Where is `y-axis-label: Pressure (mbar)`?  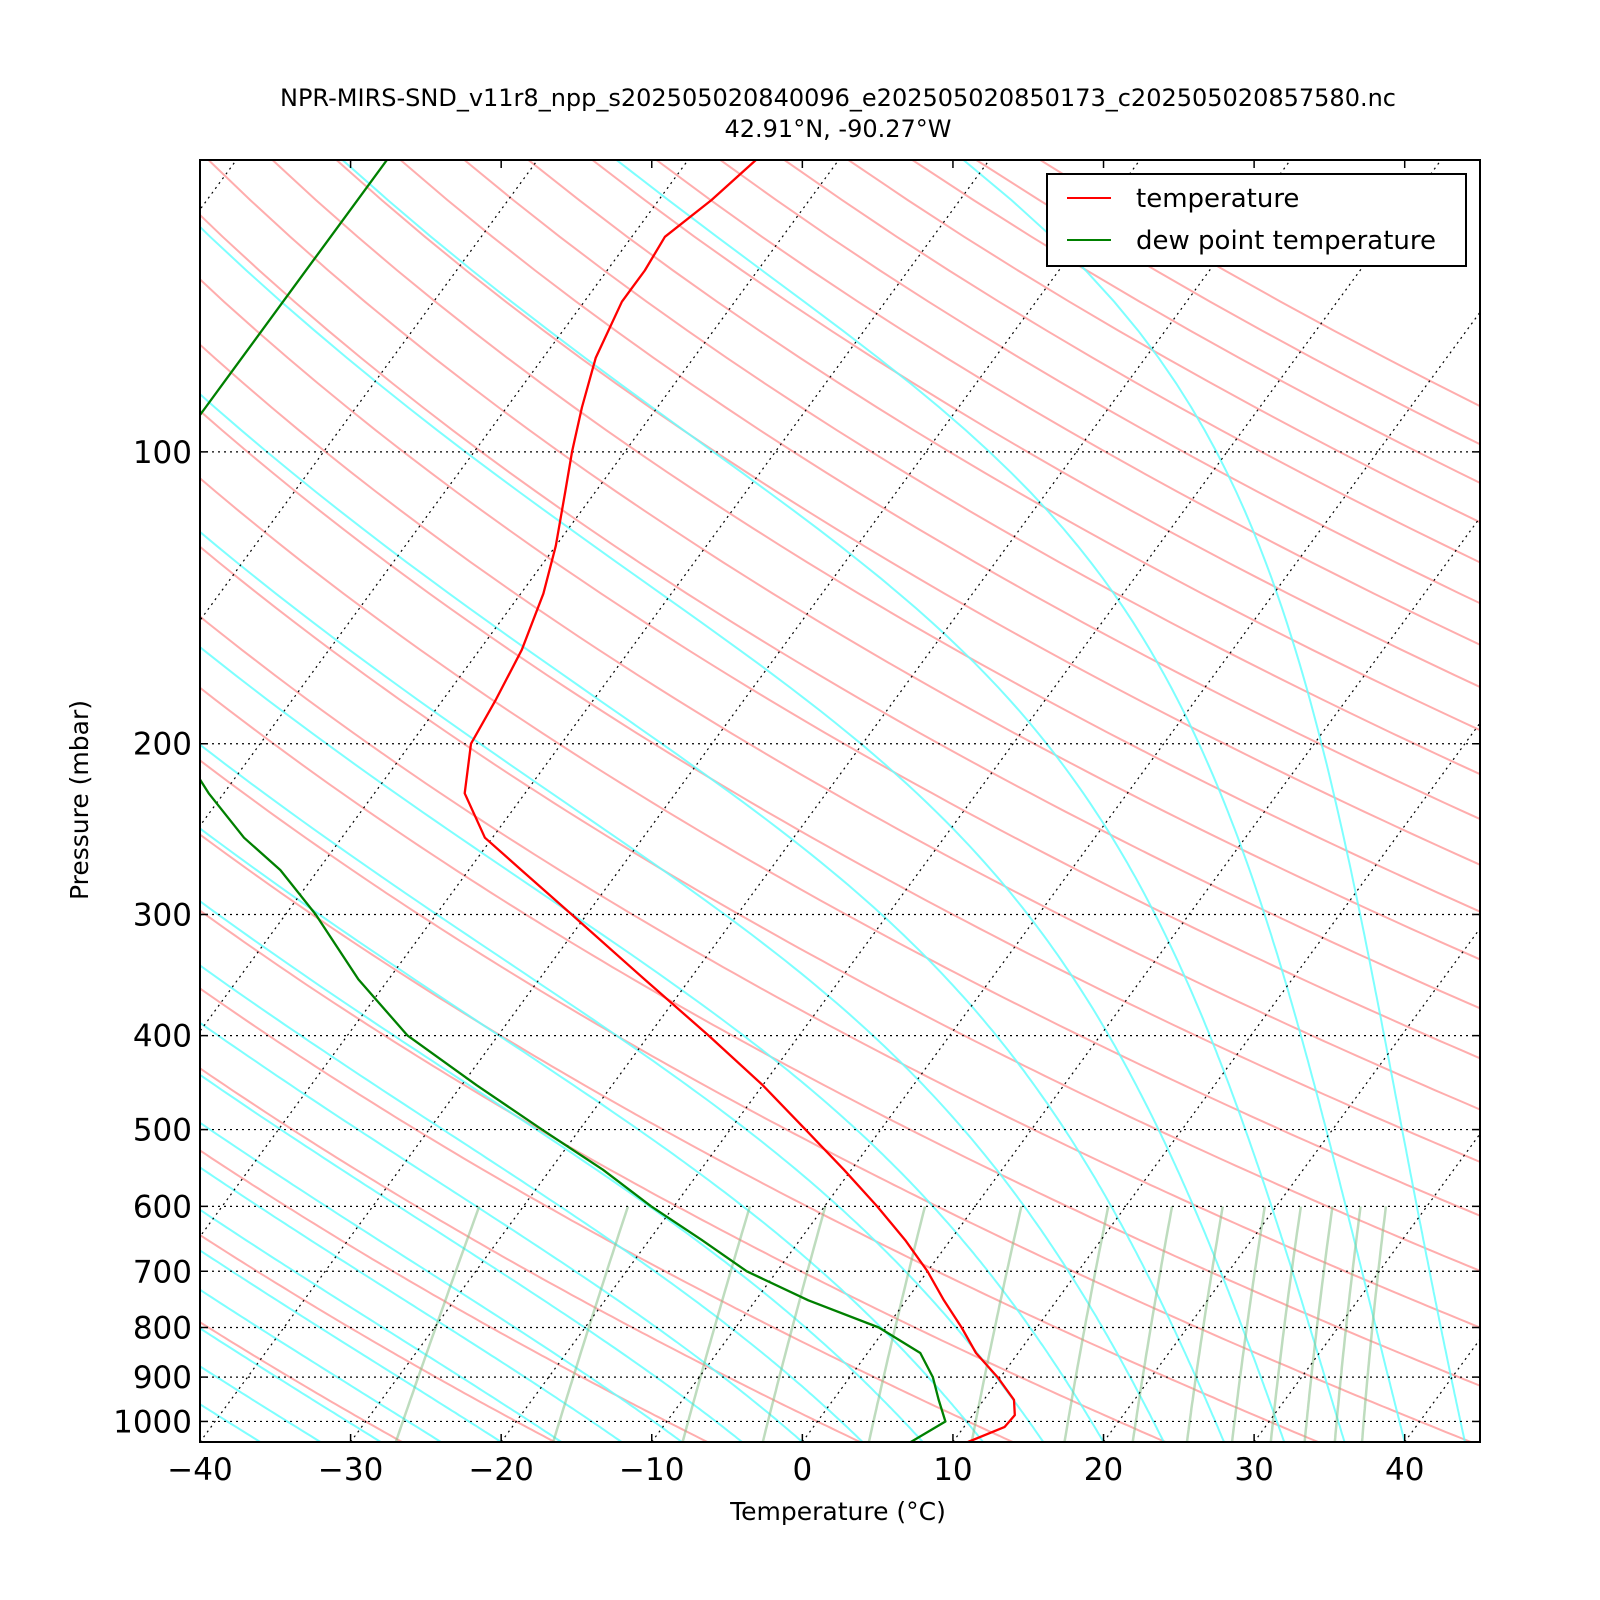 y-axis-label: Pressure (mbar) is located at coordinates (79, 800).